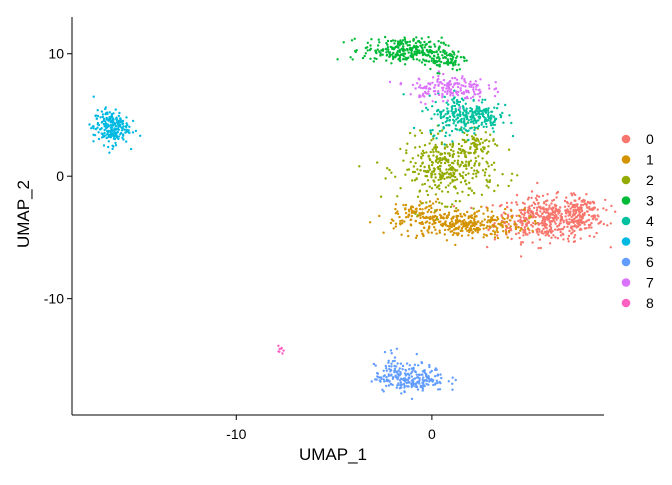 The height and width of the screenshot is (485, 672). Describe the element at coordinates (650, 139) in the screenshot. I see `legend-label: 0` at that location.